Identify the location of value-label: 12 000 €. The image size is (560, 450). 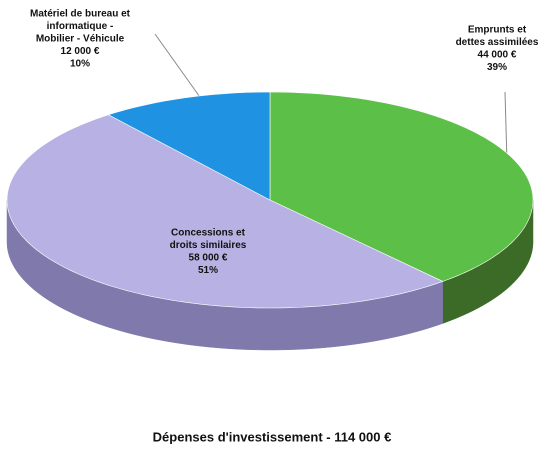
(80, 51).